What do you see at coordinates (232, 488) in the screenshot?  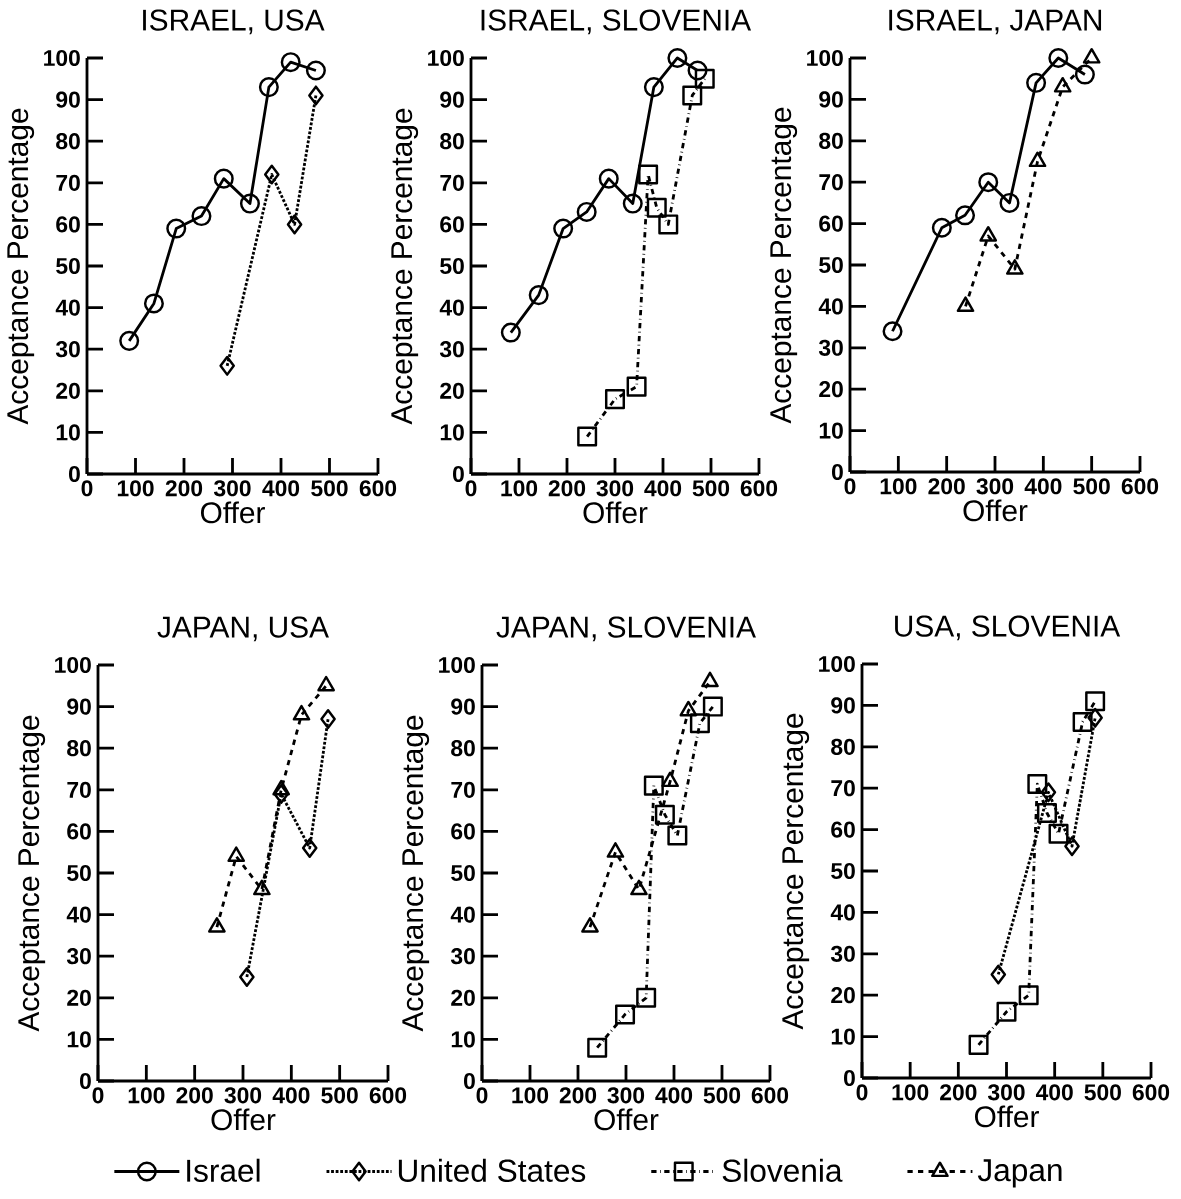 I see `x-tick-label: 300` at bounding box center [232, 488].